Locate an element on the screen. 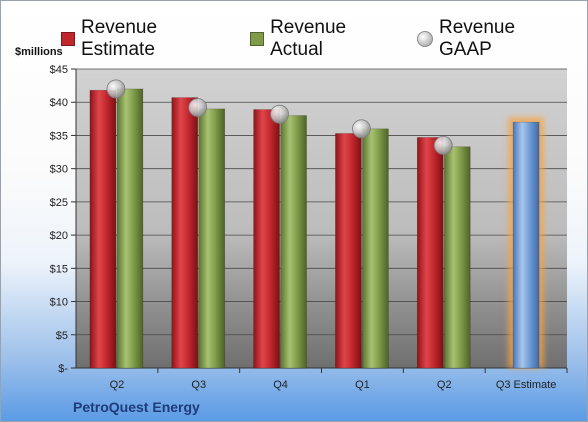 The height and width of the screenshot is (422, 588). y-tick-label: $45 is located at coordinates (59, 70).